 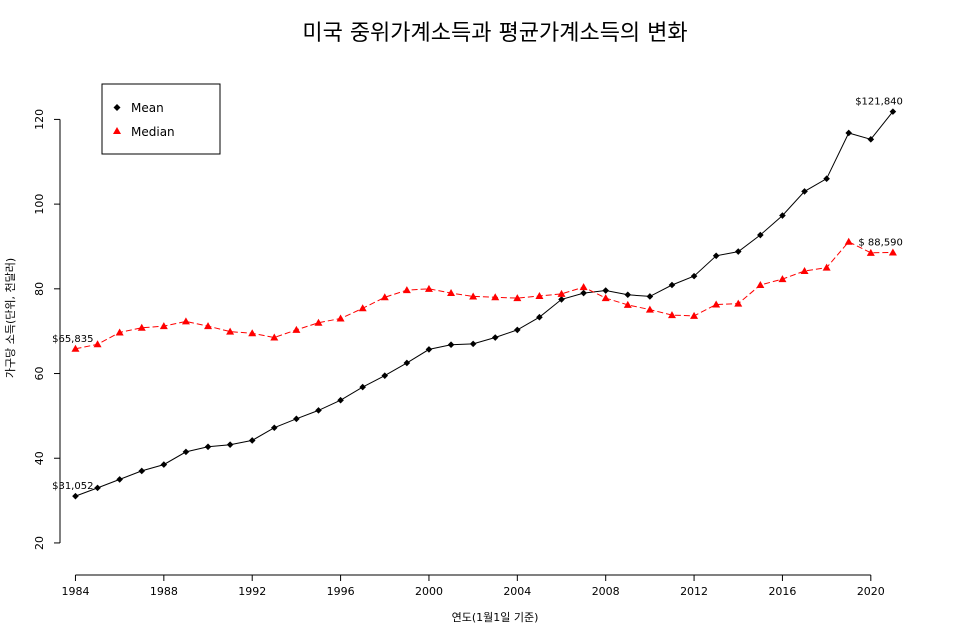 I want to click on x-tick-label: 2008, so click(x=606, y=591).